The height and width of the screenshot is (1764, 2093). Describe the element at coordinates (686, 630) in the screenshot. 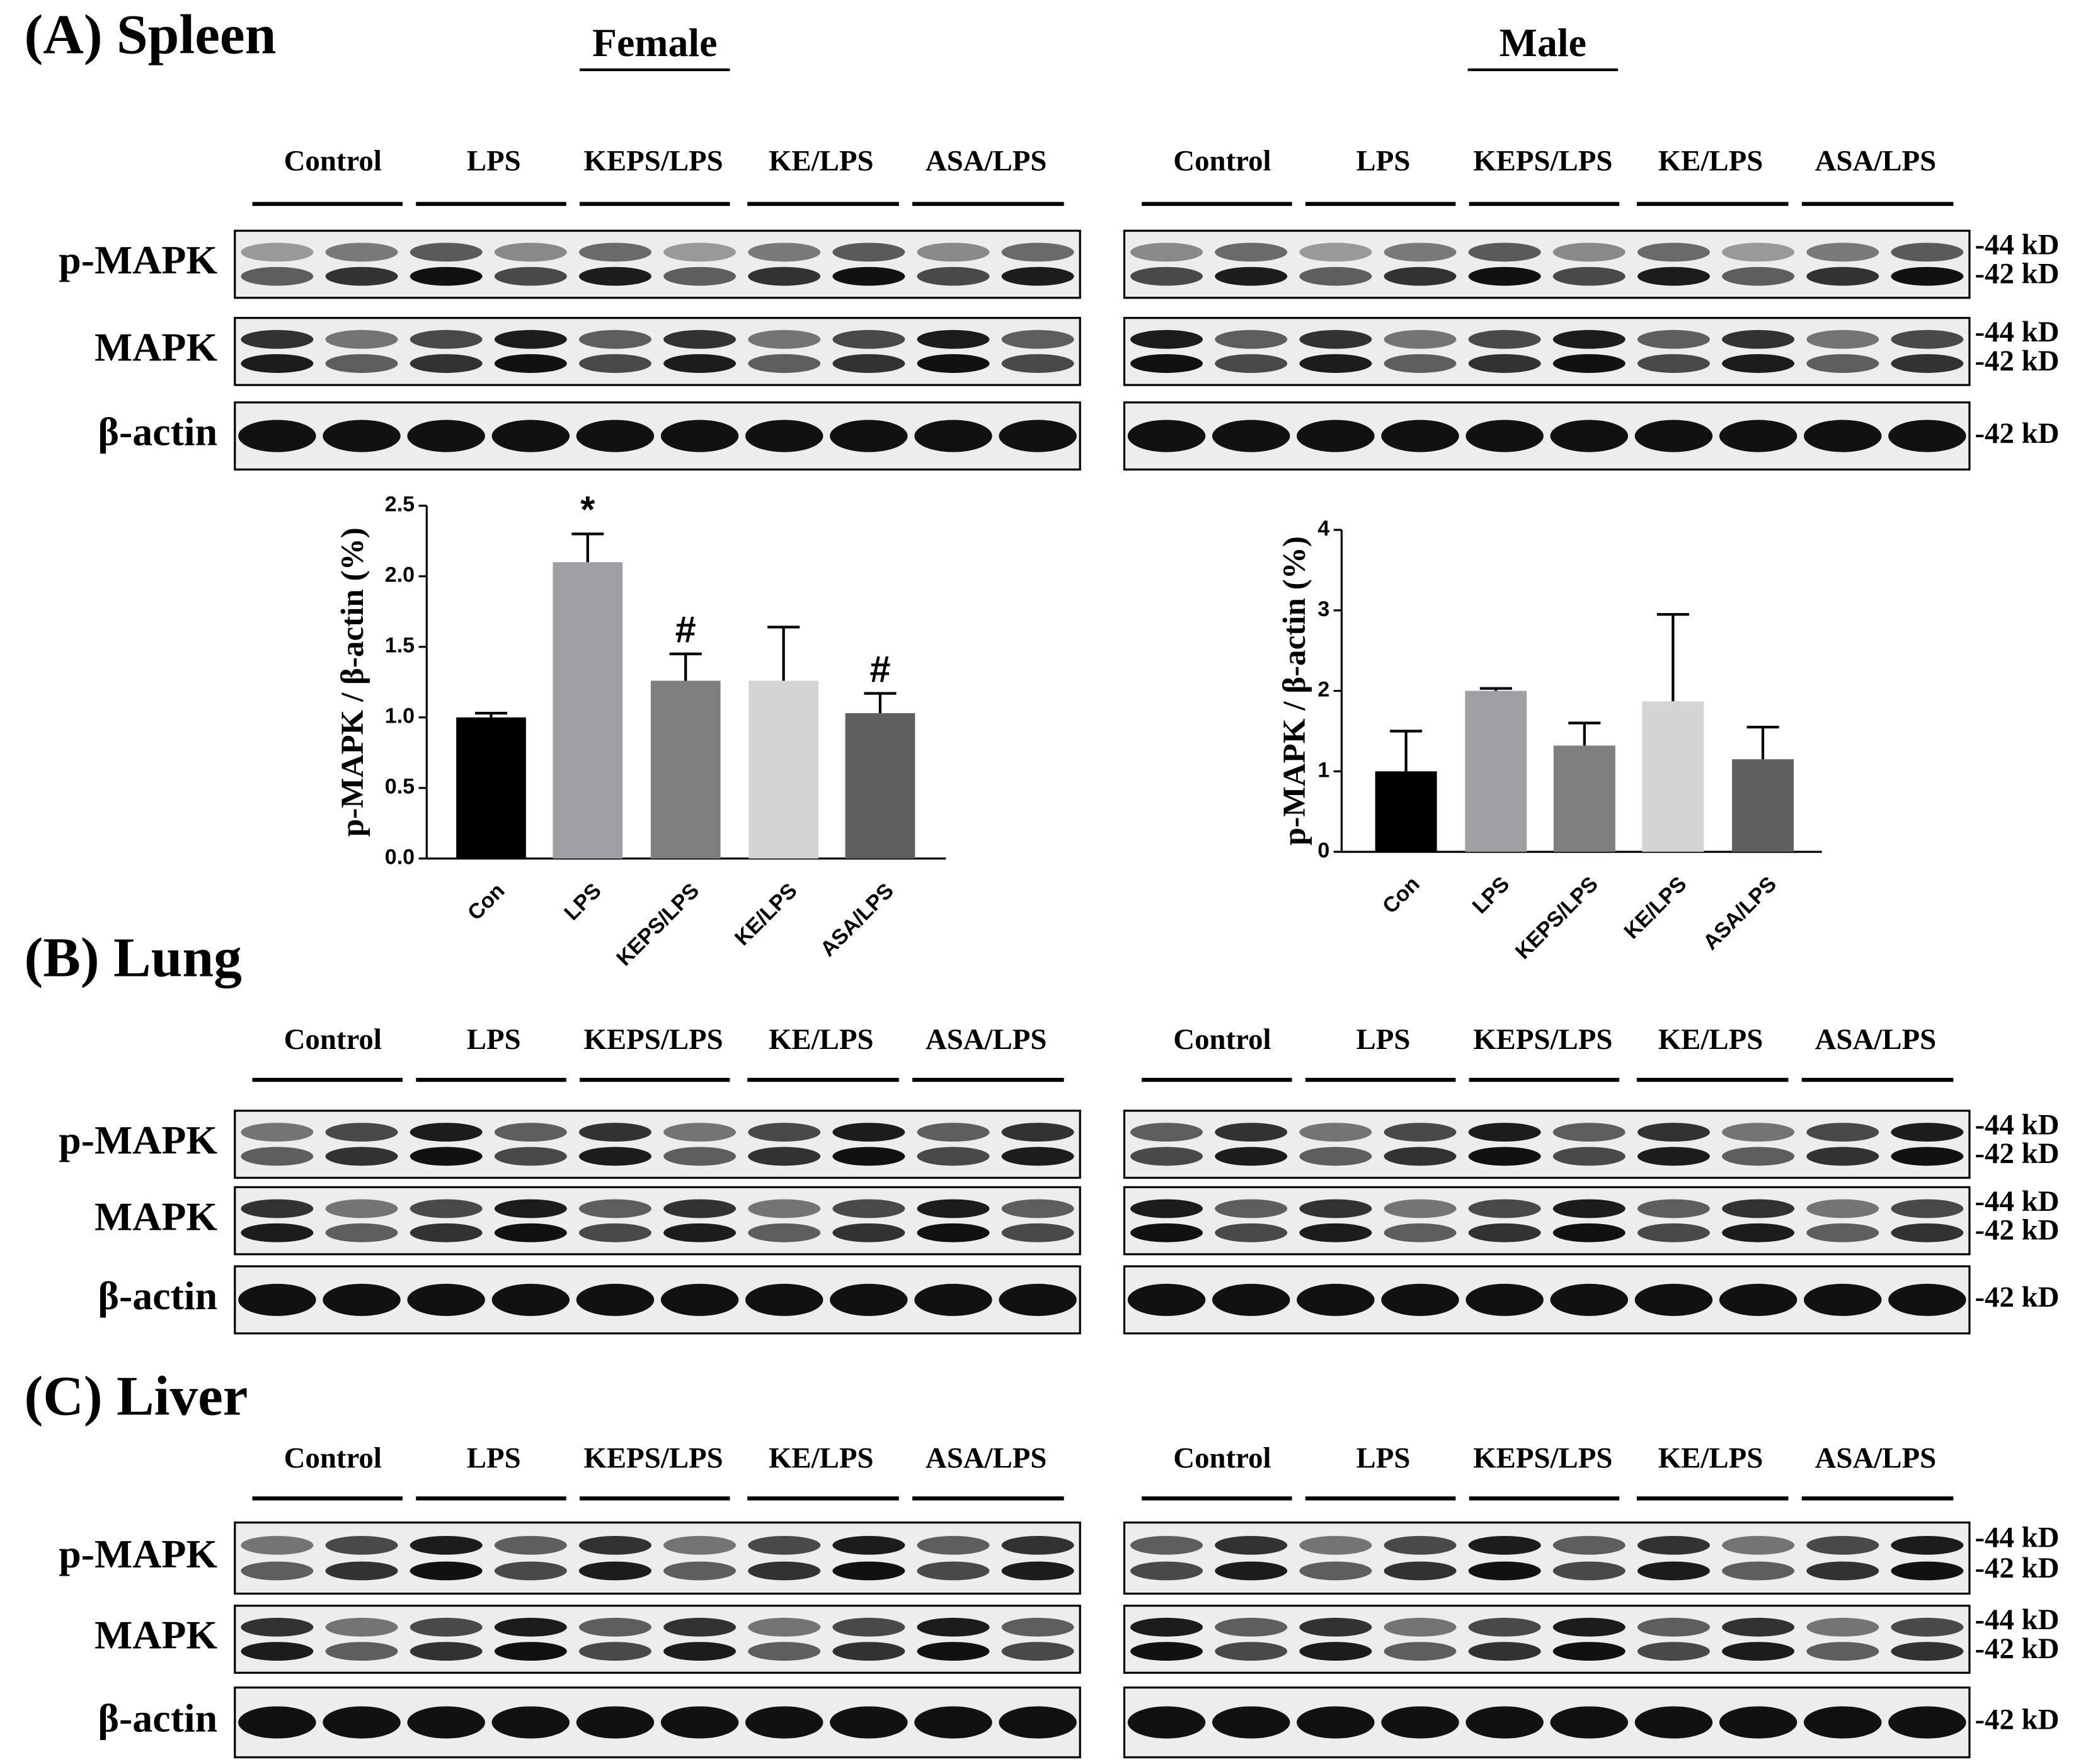

I see `significance-mark: #` at that location.